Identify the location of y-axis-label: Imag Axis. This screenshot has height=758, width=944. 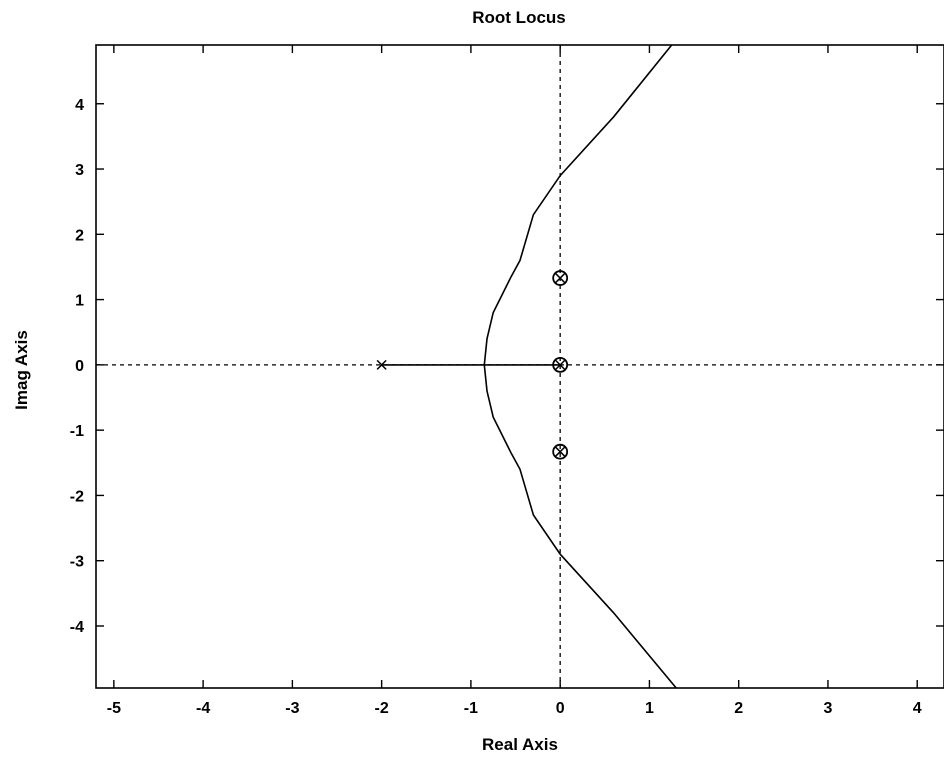
(21, 370).